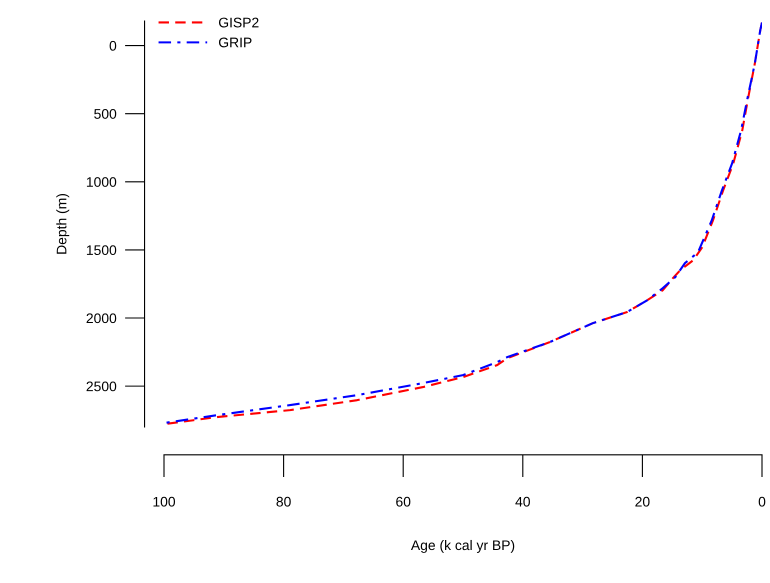  I want to click on legend-label: GRIP, so click(235, 43).